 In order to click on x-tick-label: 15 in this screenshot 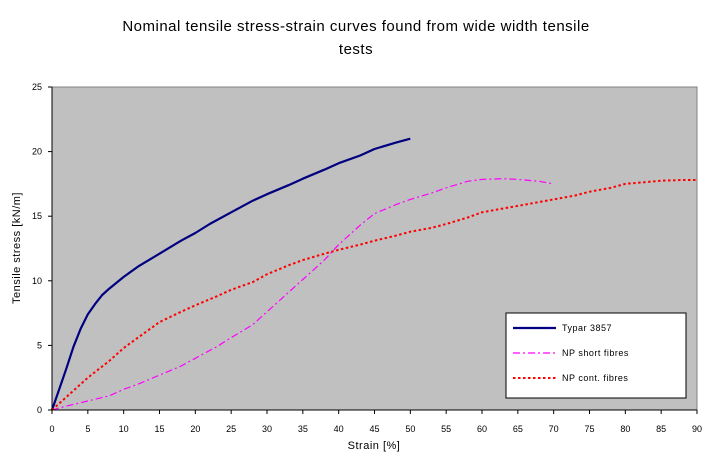, I will do `click(159, 429)`.